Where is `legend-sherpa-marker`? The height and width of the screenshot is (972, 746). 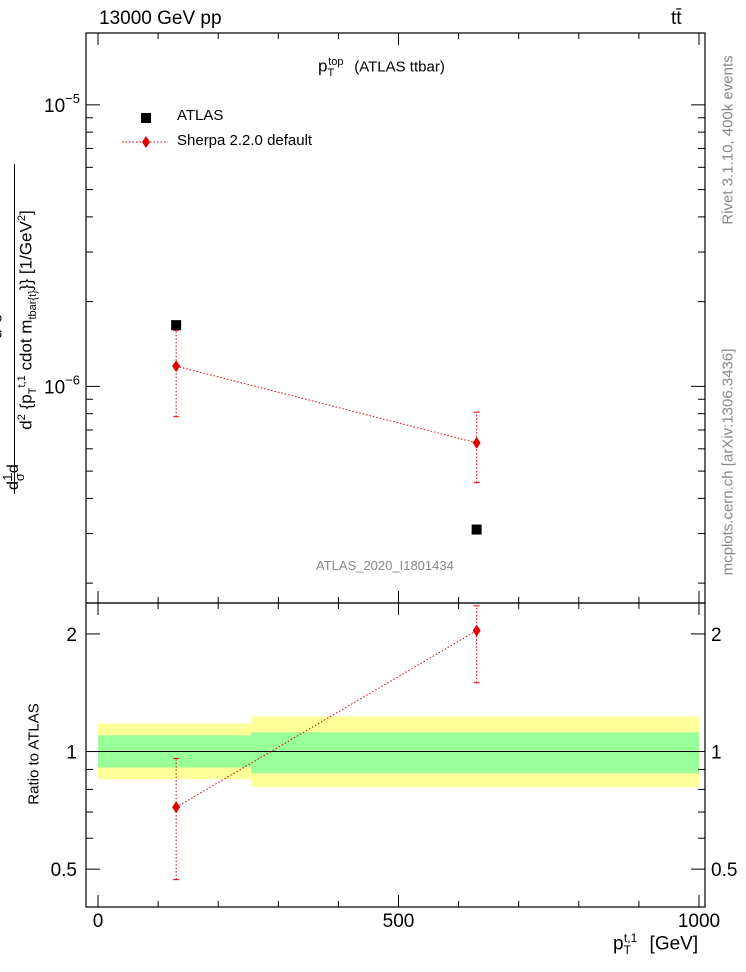 legend-sherpa-marker is located at coordinates (146, 142).